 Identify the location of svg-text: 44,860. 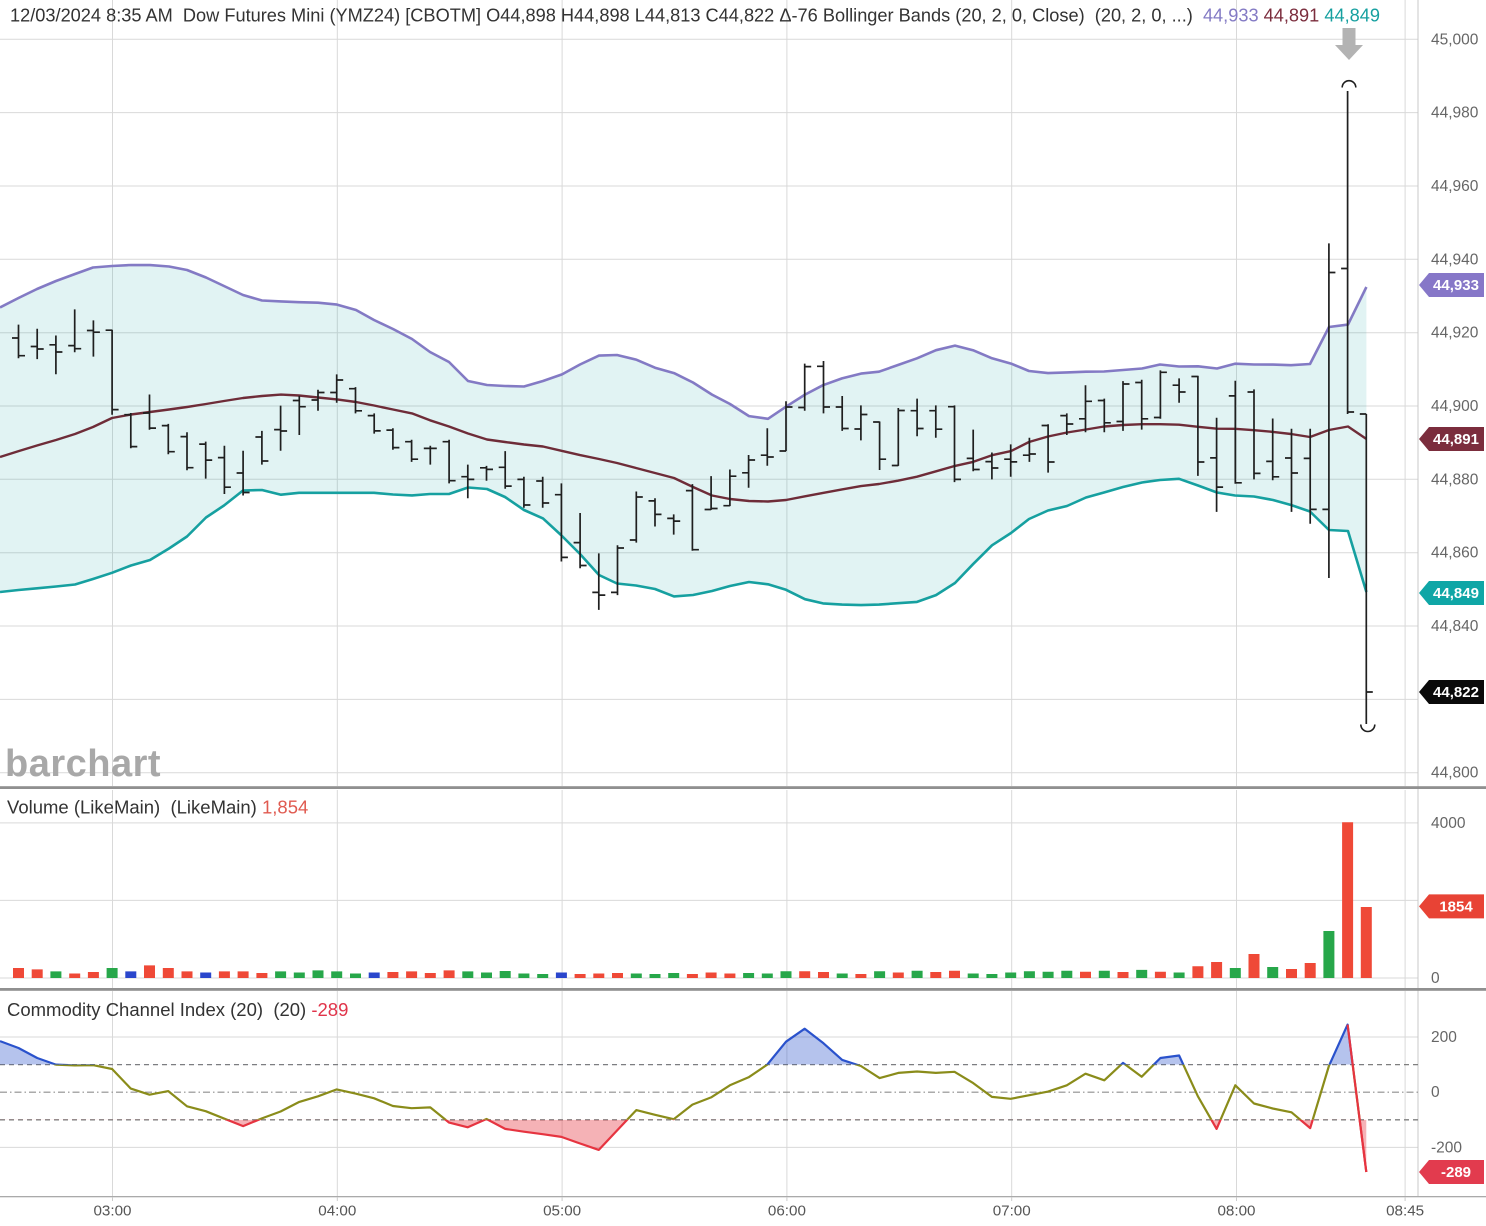
(1455, 553).